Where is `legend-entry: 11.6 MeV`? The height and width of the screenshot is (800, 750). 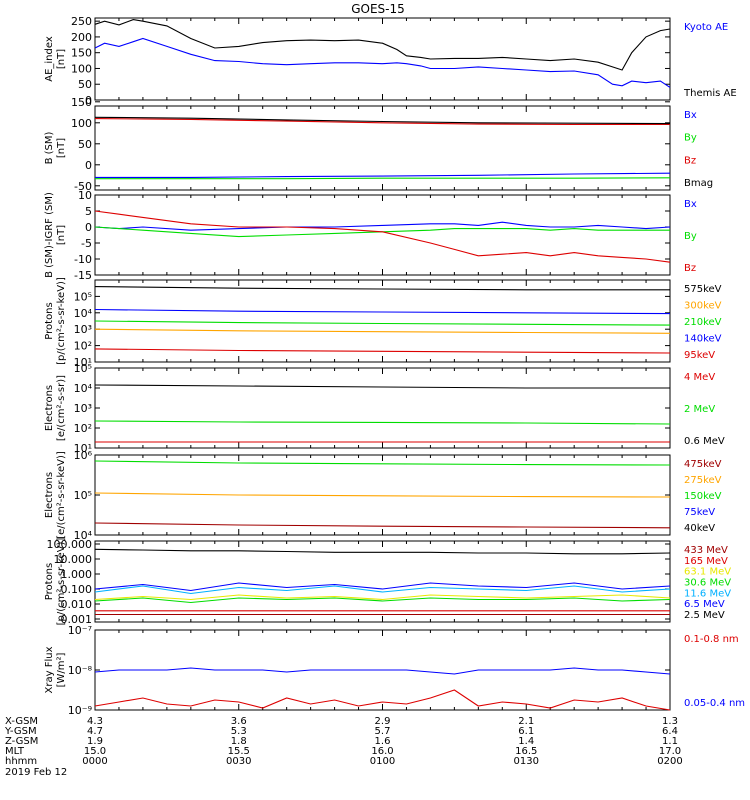
legend-entry: 11.6 MeV is located at coordinates (707, 593).